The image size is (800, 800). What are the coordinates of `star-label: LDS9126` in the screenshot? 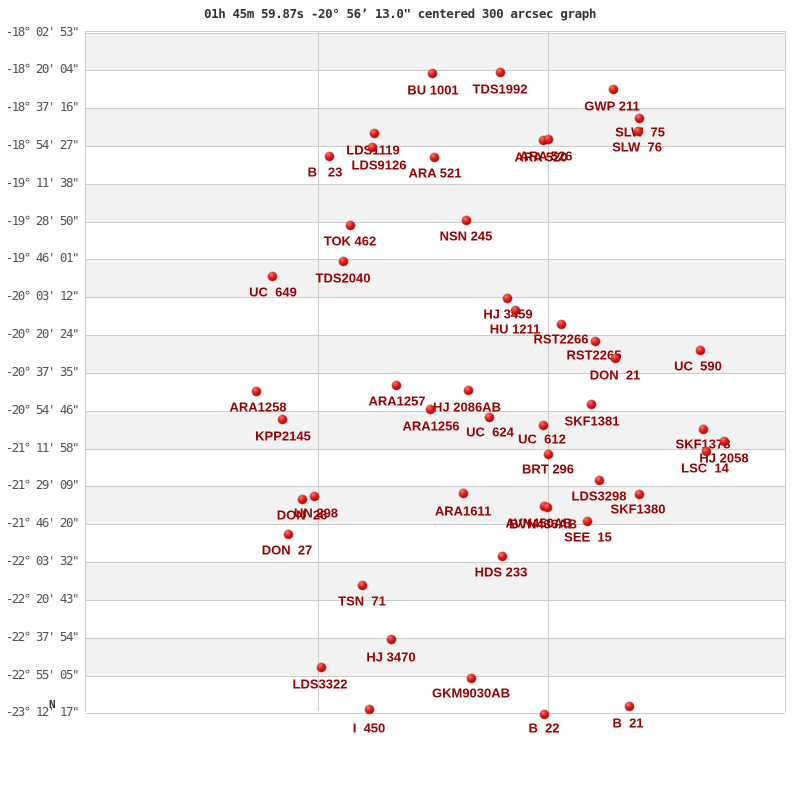 It's located at (379, 165).